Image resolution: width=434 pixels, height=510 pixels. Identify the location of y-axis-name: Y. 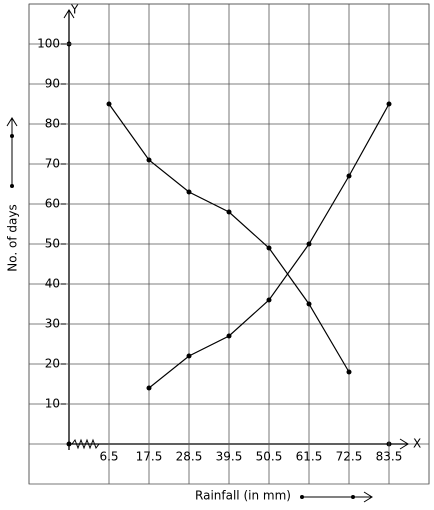
(74, 10).